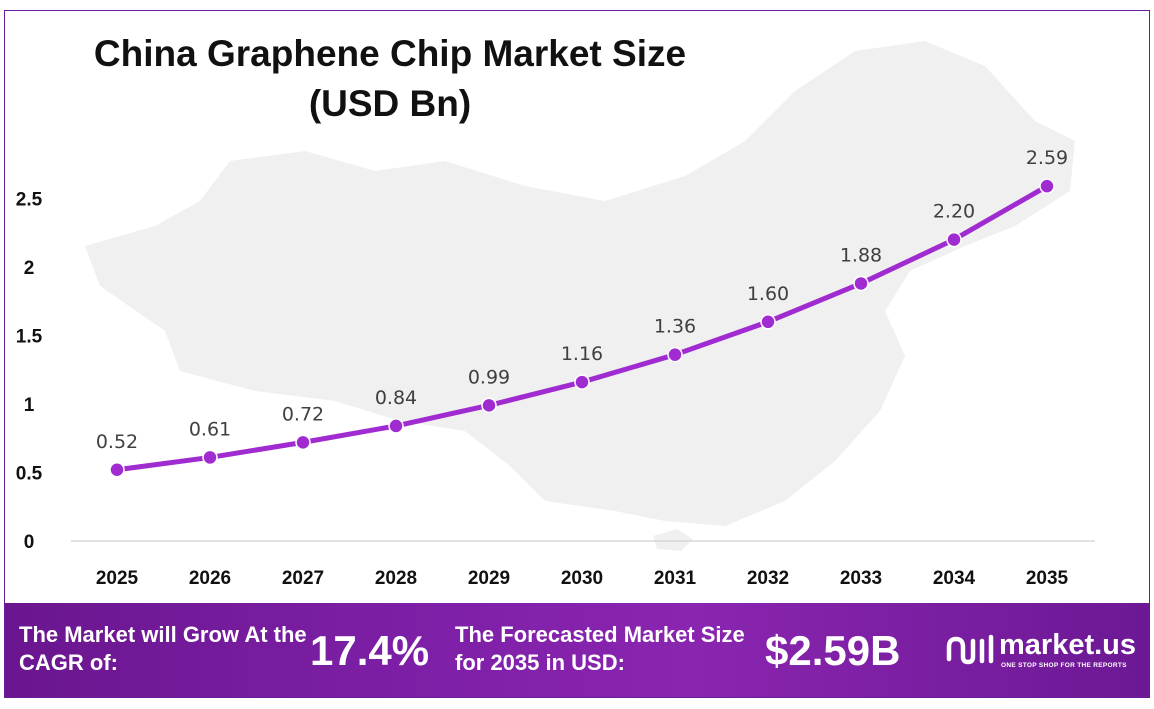  I want to click on x-tick-label: 2031, so click(675, 578).